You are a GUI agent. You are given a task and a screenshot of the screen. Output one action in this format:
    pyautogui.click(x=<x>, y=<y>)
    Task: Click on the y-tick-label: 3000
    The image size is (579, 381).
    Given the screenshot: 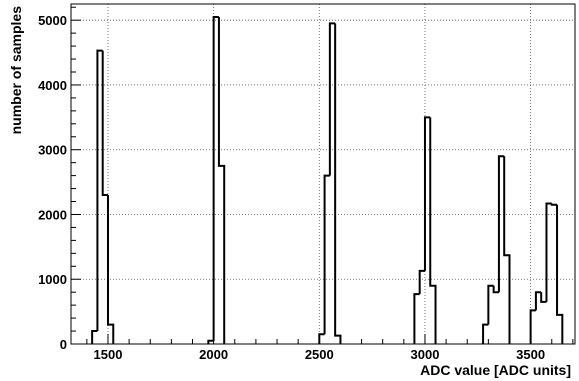 What is the action you would take?
    pyautogui.click(x=52, y=150)
    